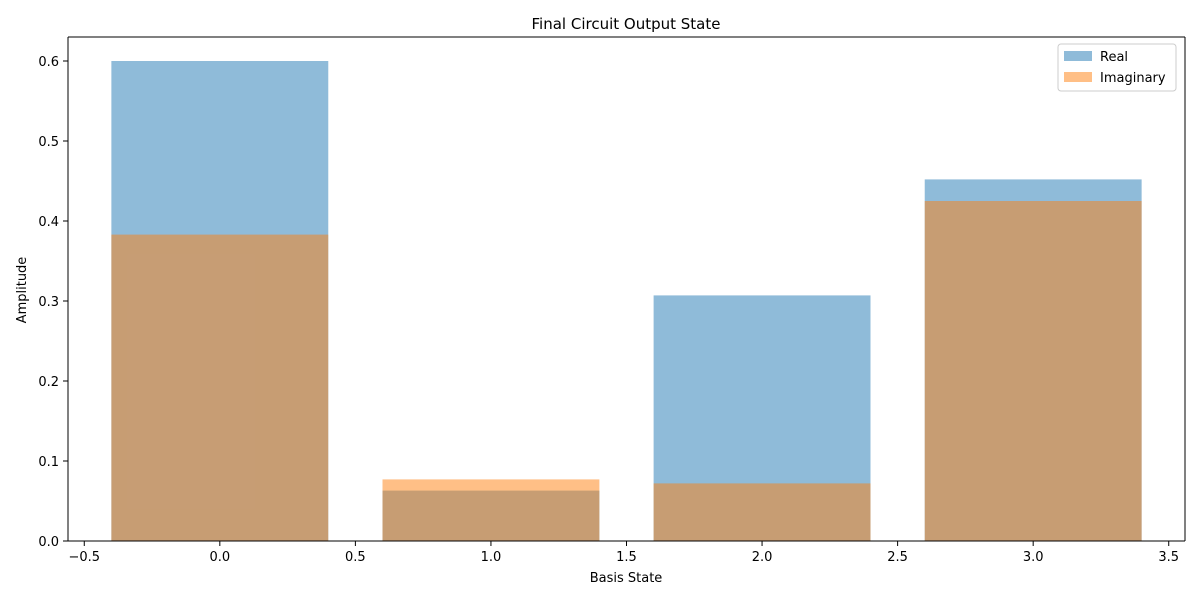 Image resolution: width=1200 pixels, height=604 pixels. Describe the element at coordinates (1078, 77) in the screenshot. I see `legend-swatch-imaginary` at that location.